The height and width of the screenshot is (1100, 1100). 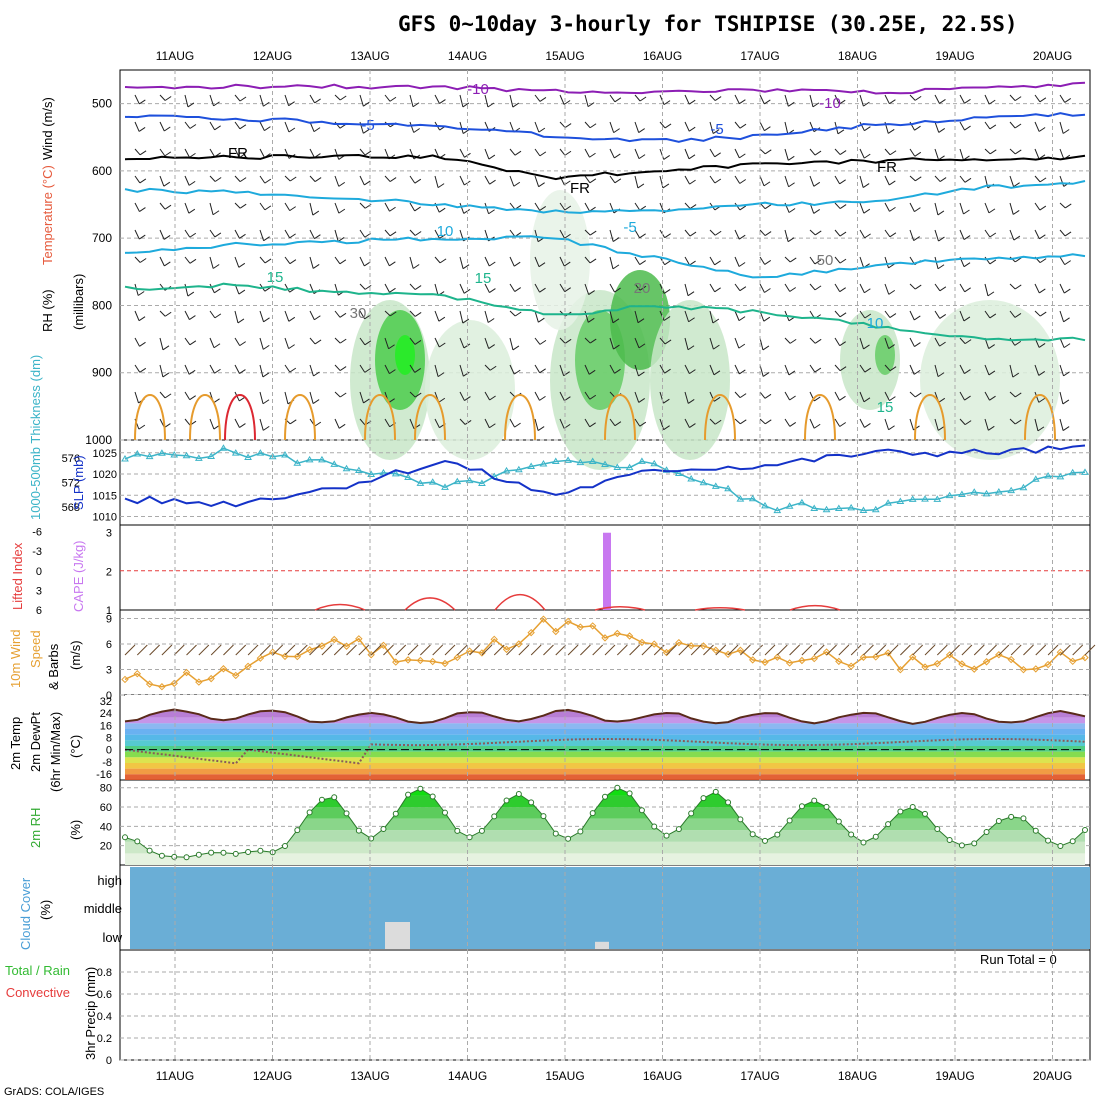 I want to click on top-date-15AUG: 15AUG, so click(x=564, y=56).